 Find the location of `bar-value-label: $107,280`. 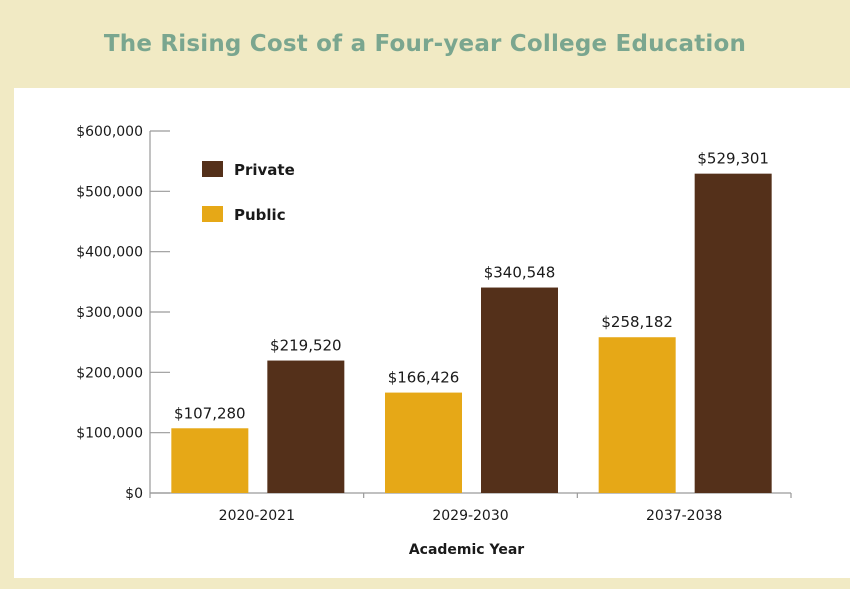

bar-value-label: $107,280 is located at coordinates (210, 413).